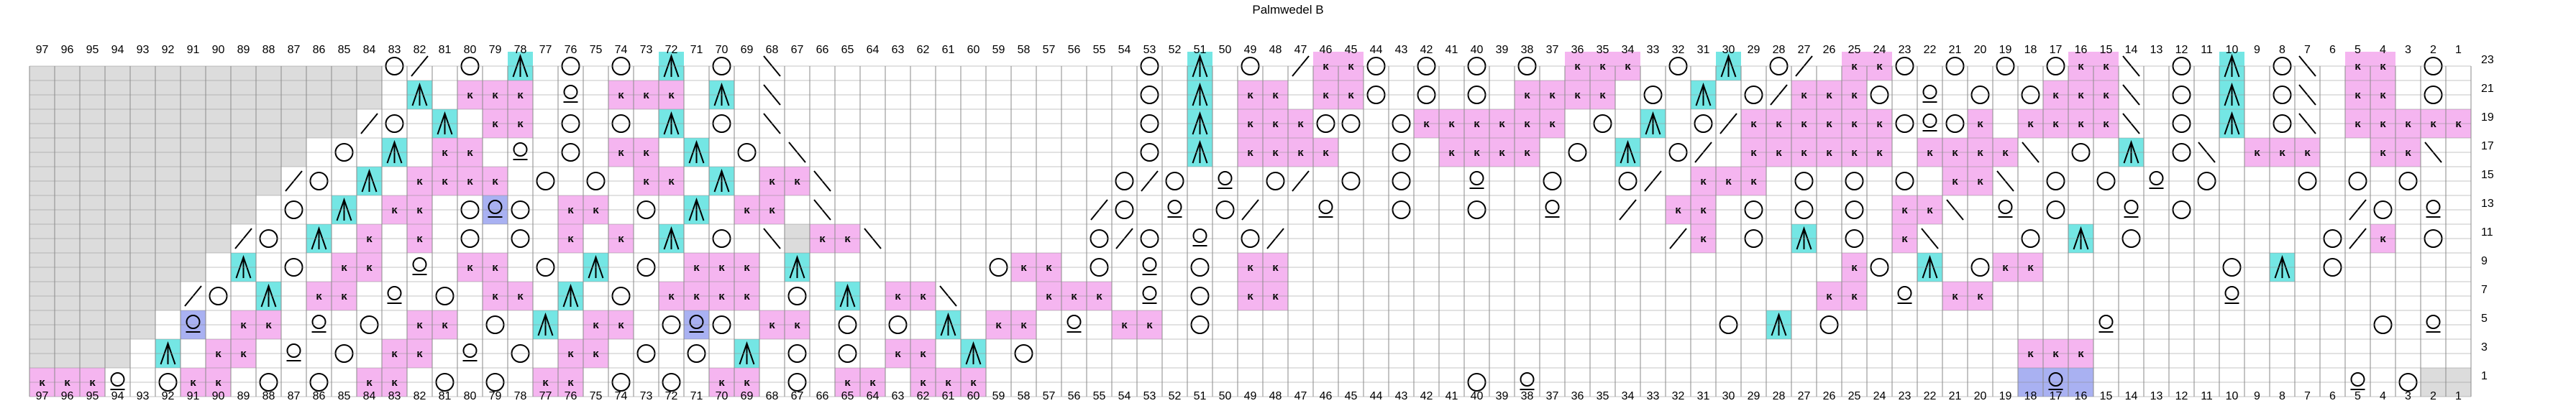 The width and height of the screenshot is (2576, 411). What do you see at coordinates (596, 396) in the screenshot?
I see `column-number-bottom: 75` at bounding box center [596, 396].